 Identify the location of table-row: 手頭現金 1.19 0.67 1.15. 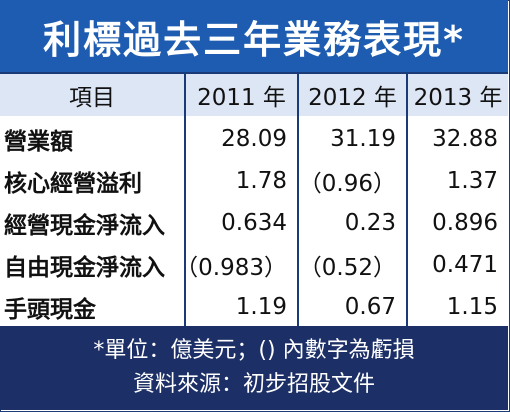
(254, 305).